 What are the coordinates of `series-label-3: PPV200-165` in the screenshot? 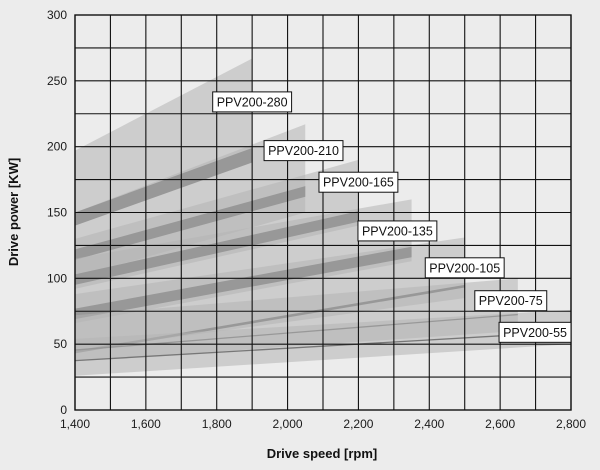 It's located at (358, 182).